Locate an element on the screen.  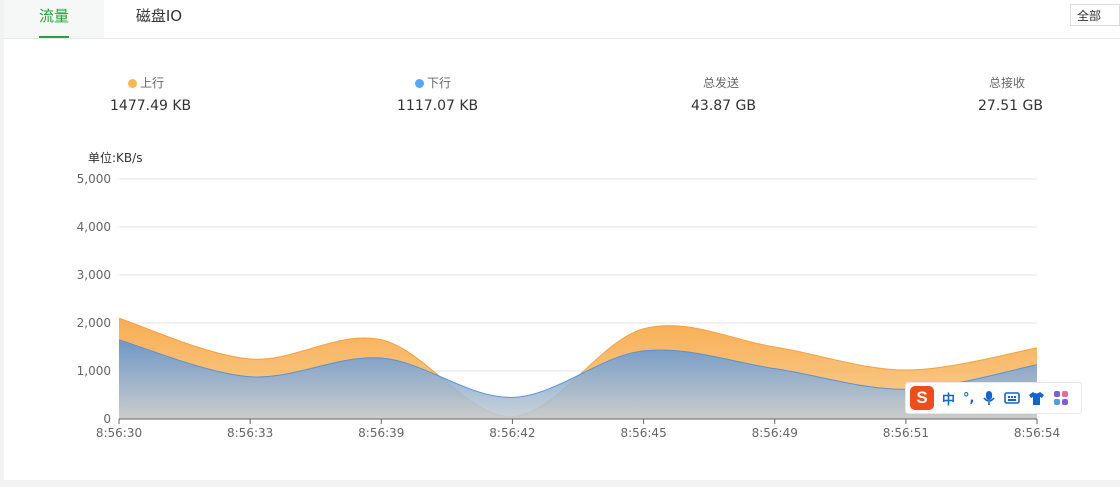
y-tick-label: 3,000 is located at coordinates (94, 275).